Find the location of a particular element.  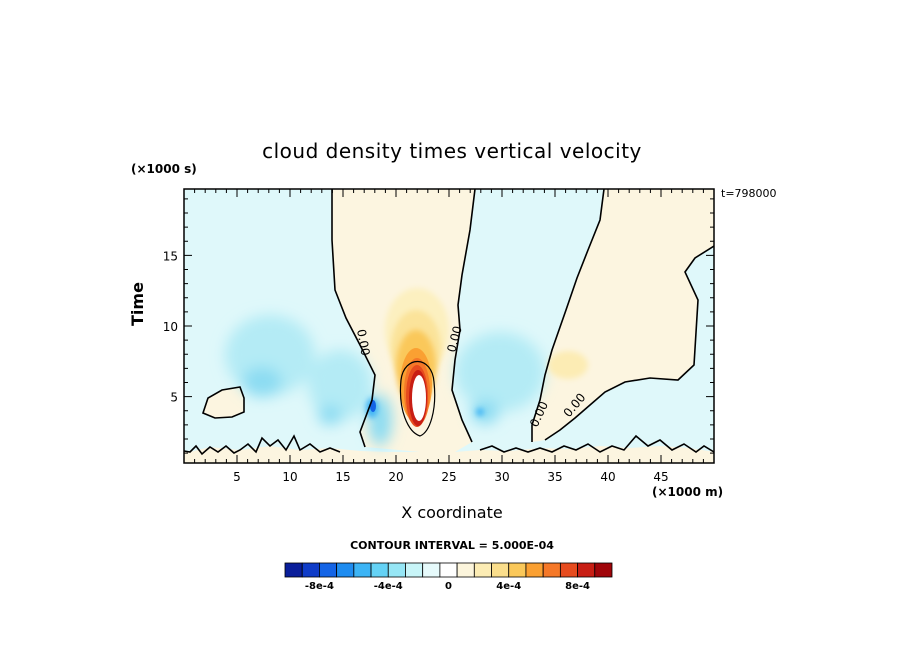

colorbar-tick-label: 8e-4 is located at coordinates (577, 586).